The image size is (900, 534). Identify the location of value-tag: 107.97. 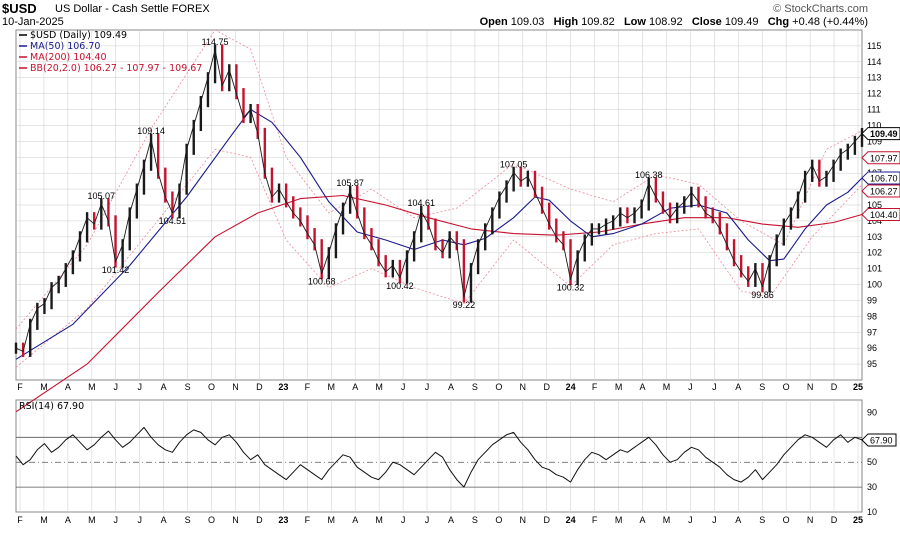
(880, 158).